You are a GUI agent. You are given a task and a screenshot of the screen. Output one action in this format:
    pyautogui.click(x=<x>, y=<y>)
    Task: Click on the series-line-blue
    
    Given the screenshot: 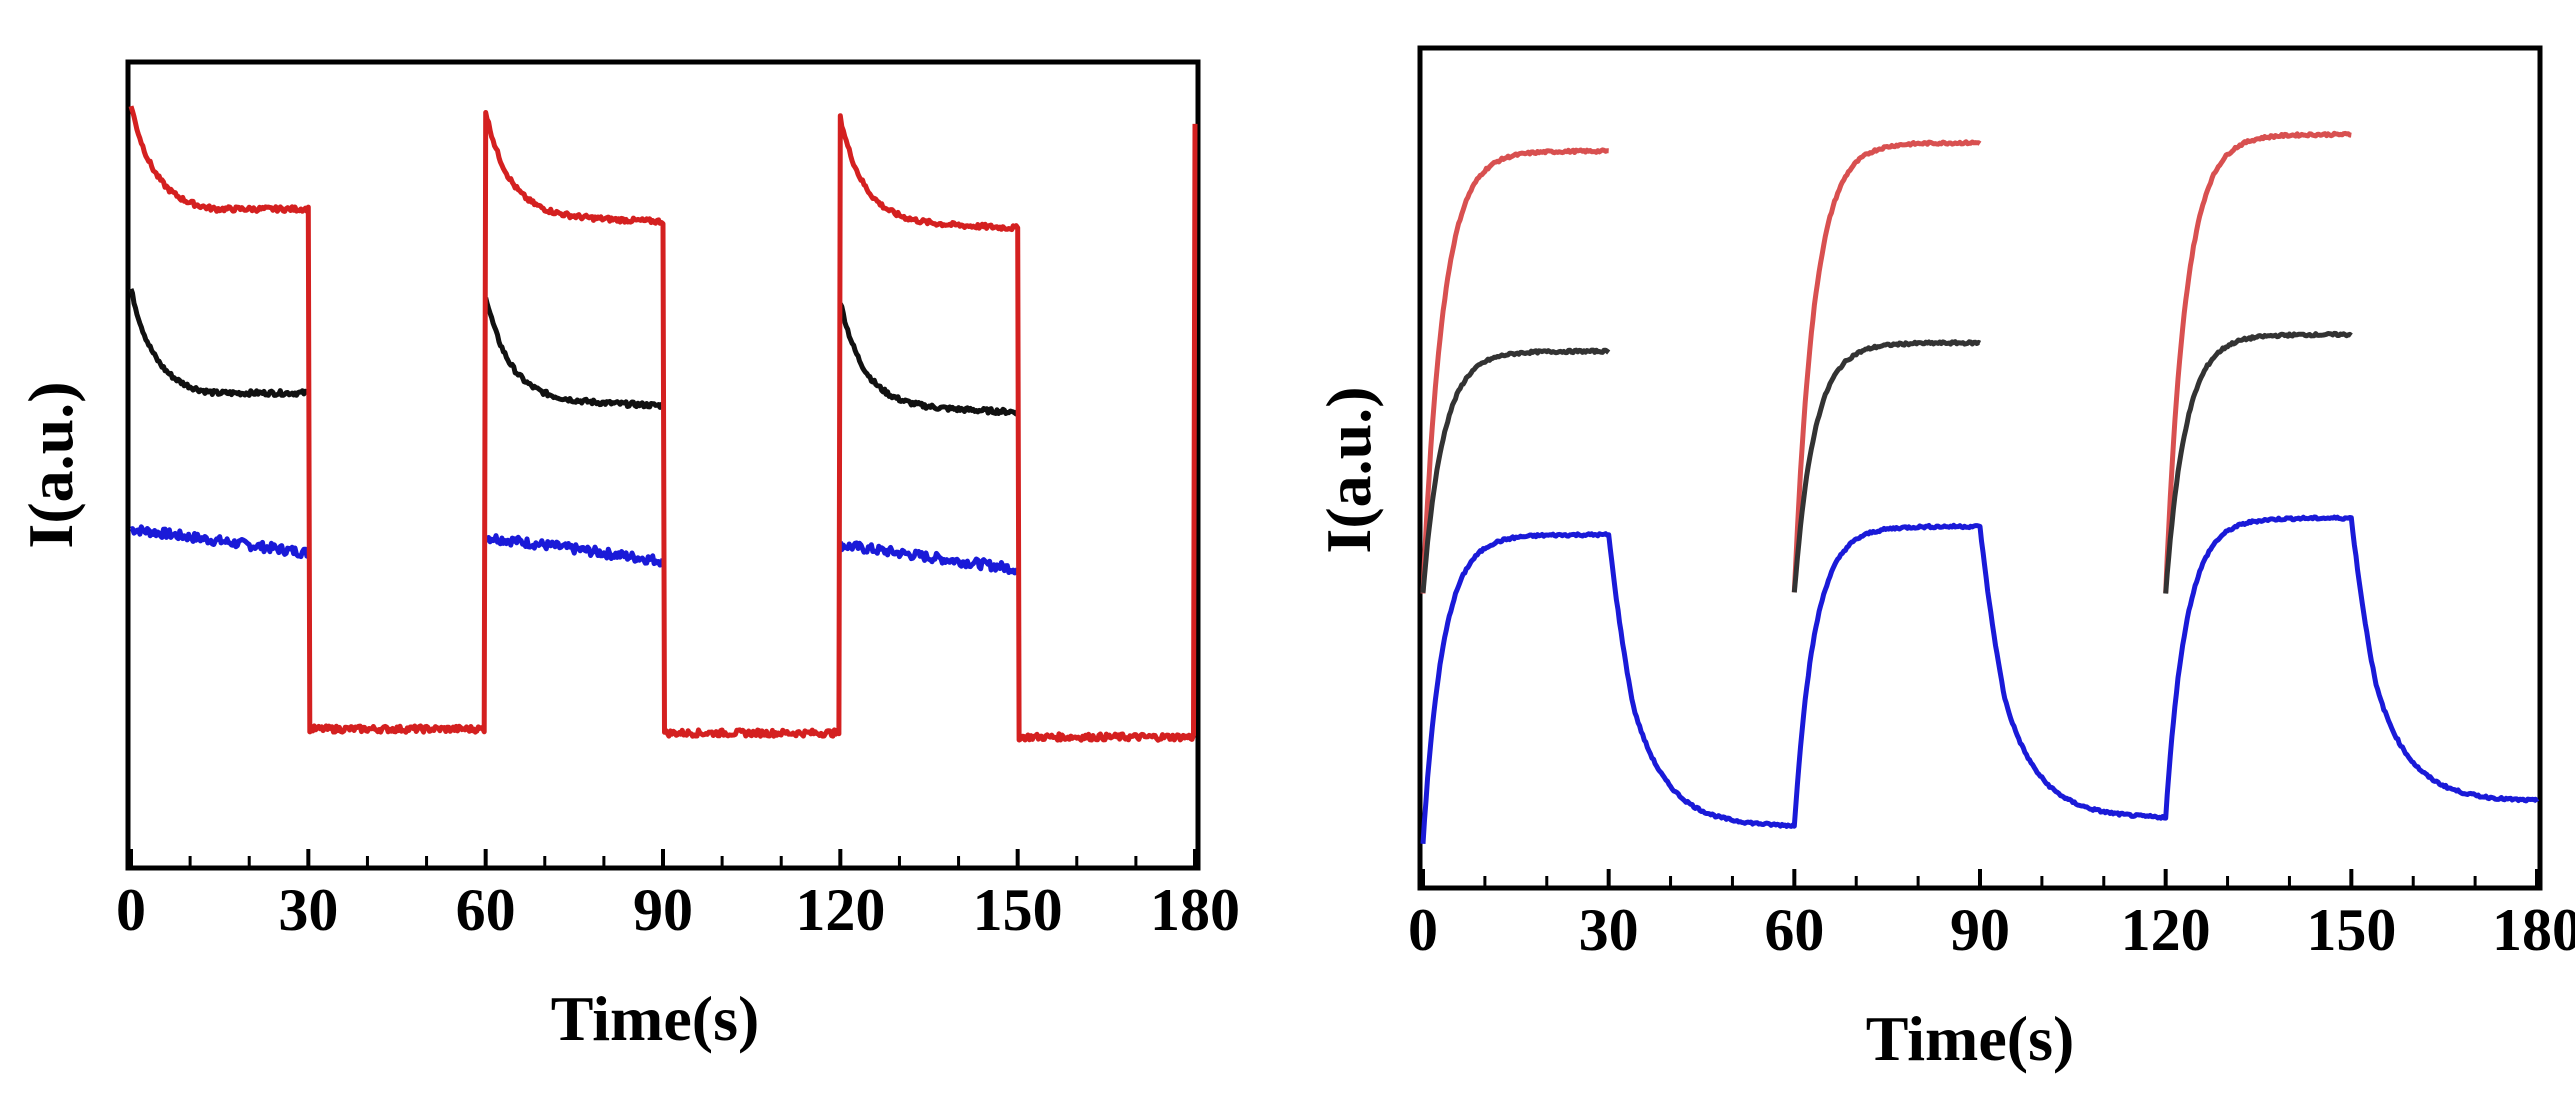 What is the action you would take?
    pyautogui.click(x=1980, y=679)
    